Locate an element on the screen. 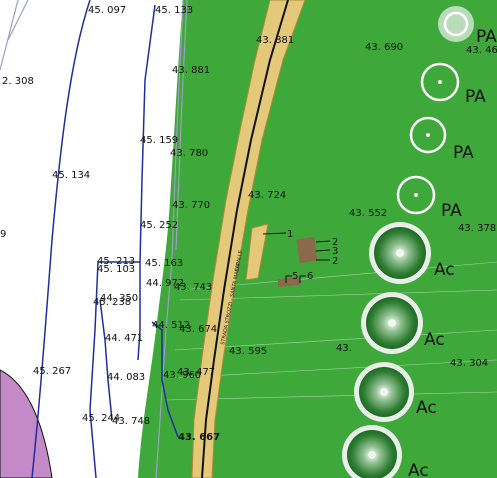 This screenshot has height=478, width=497. elevation-label: 44. 083 is located at coordinates (126, 377).